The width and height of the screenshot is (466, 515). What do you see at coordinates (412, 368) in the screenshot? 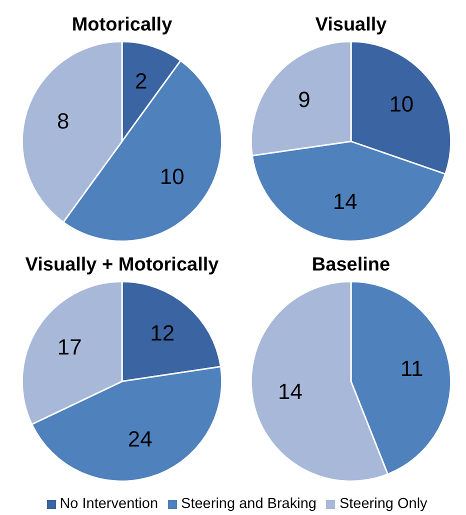
I see `data-label: 11` at bounding box center [412, 368].